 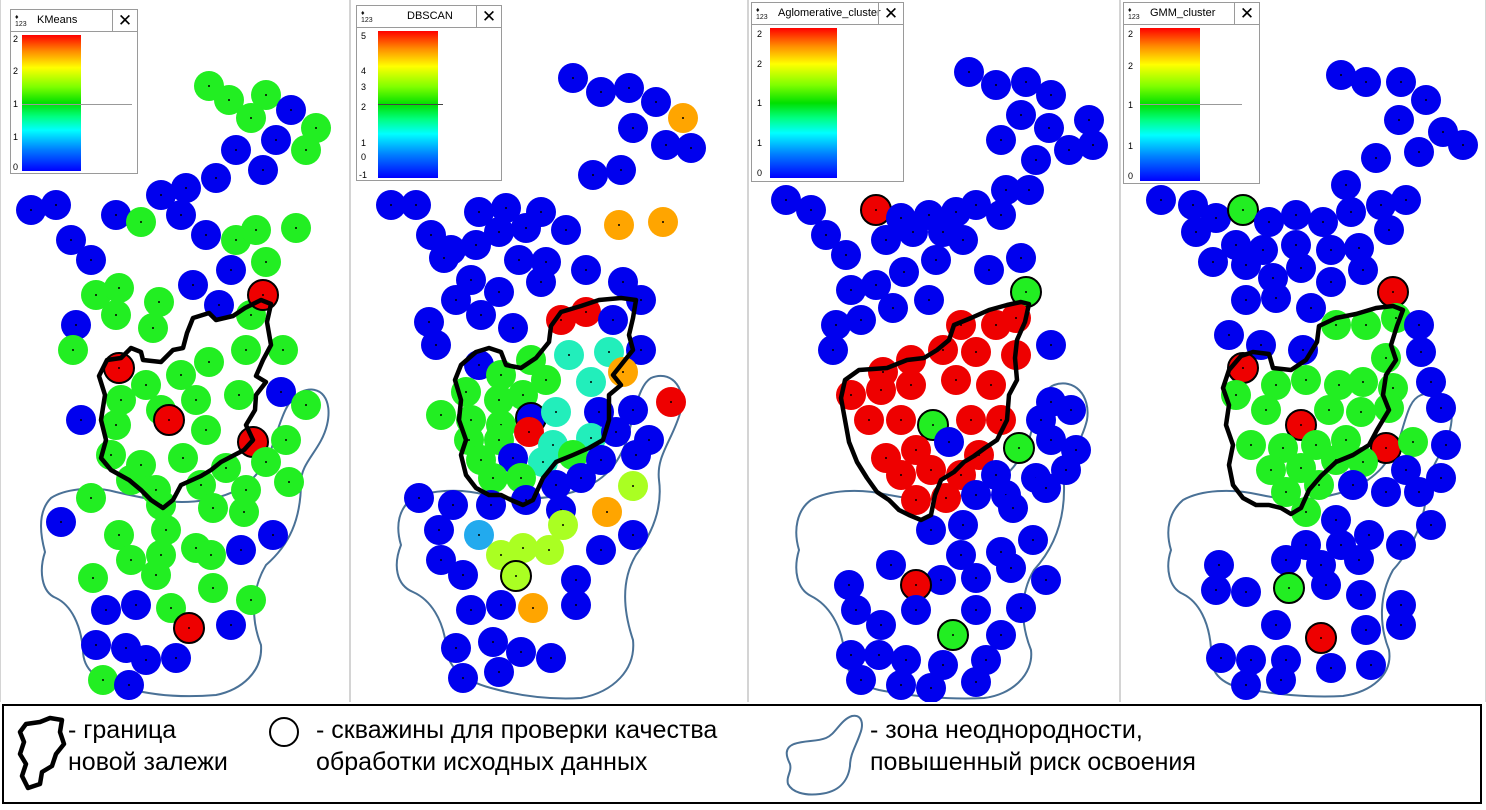 What do you see at coordinates (1006, 730) in the screenshot?
I see `legend-zone-line1: - зона неоднородности,` at bounding box center [1006, 730].